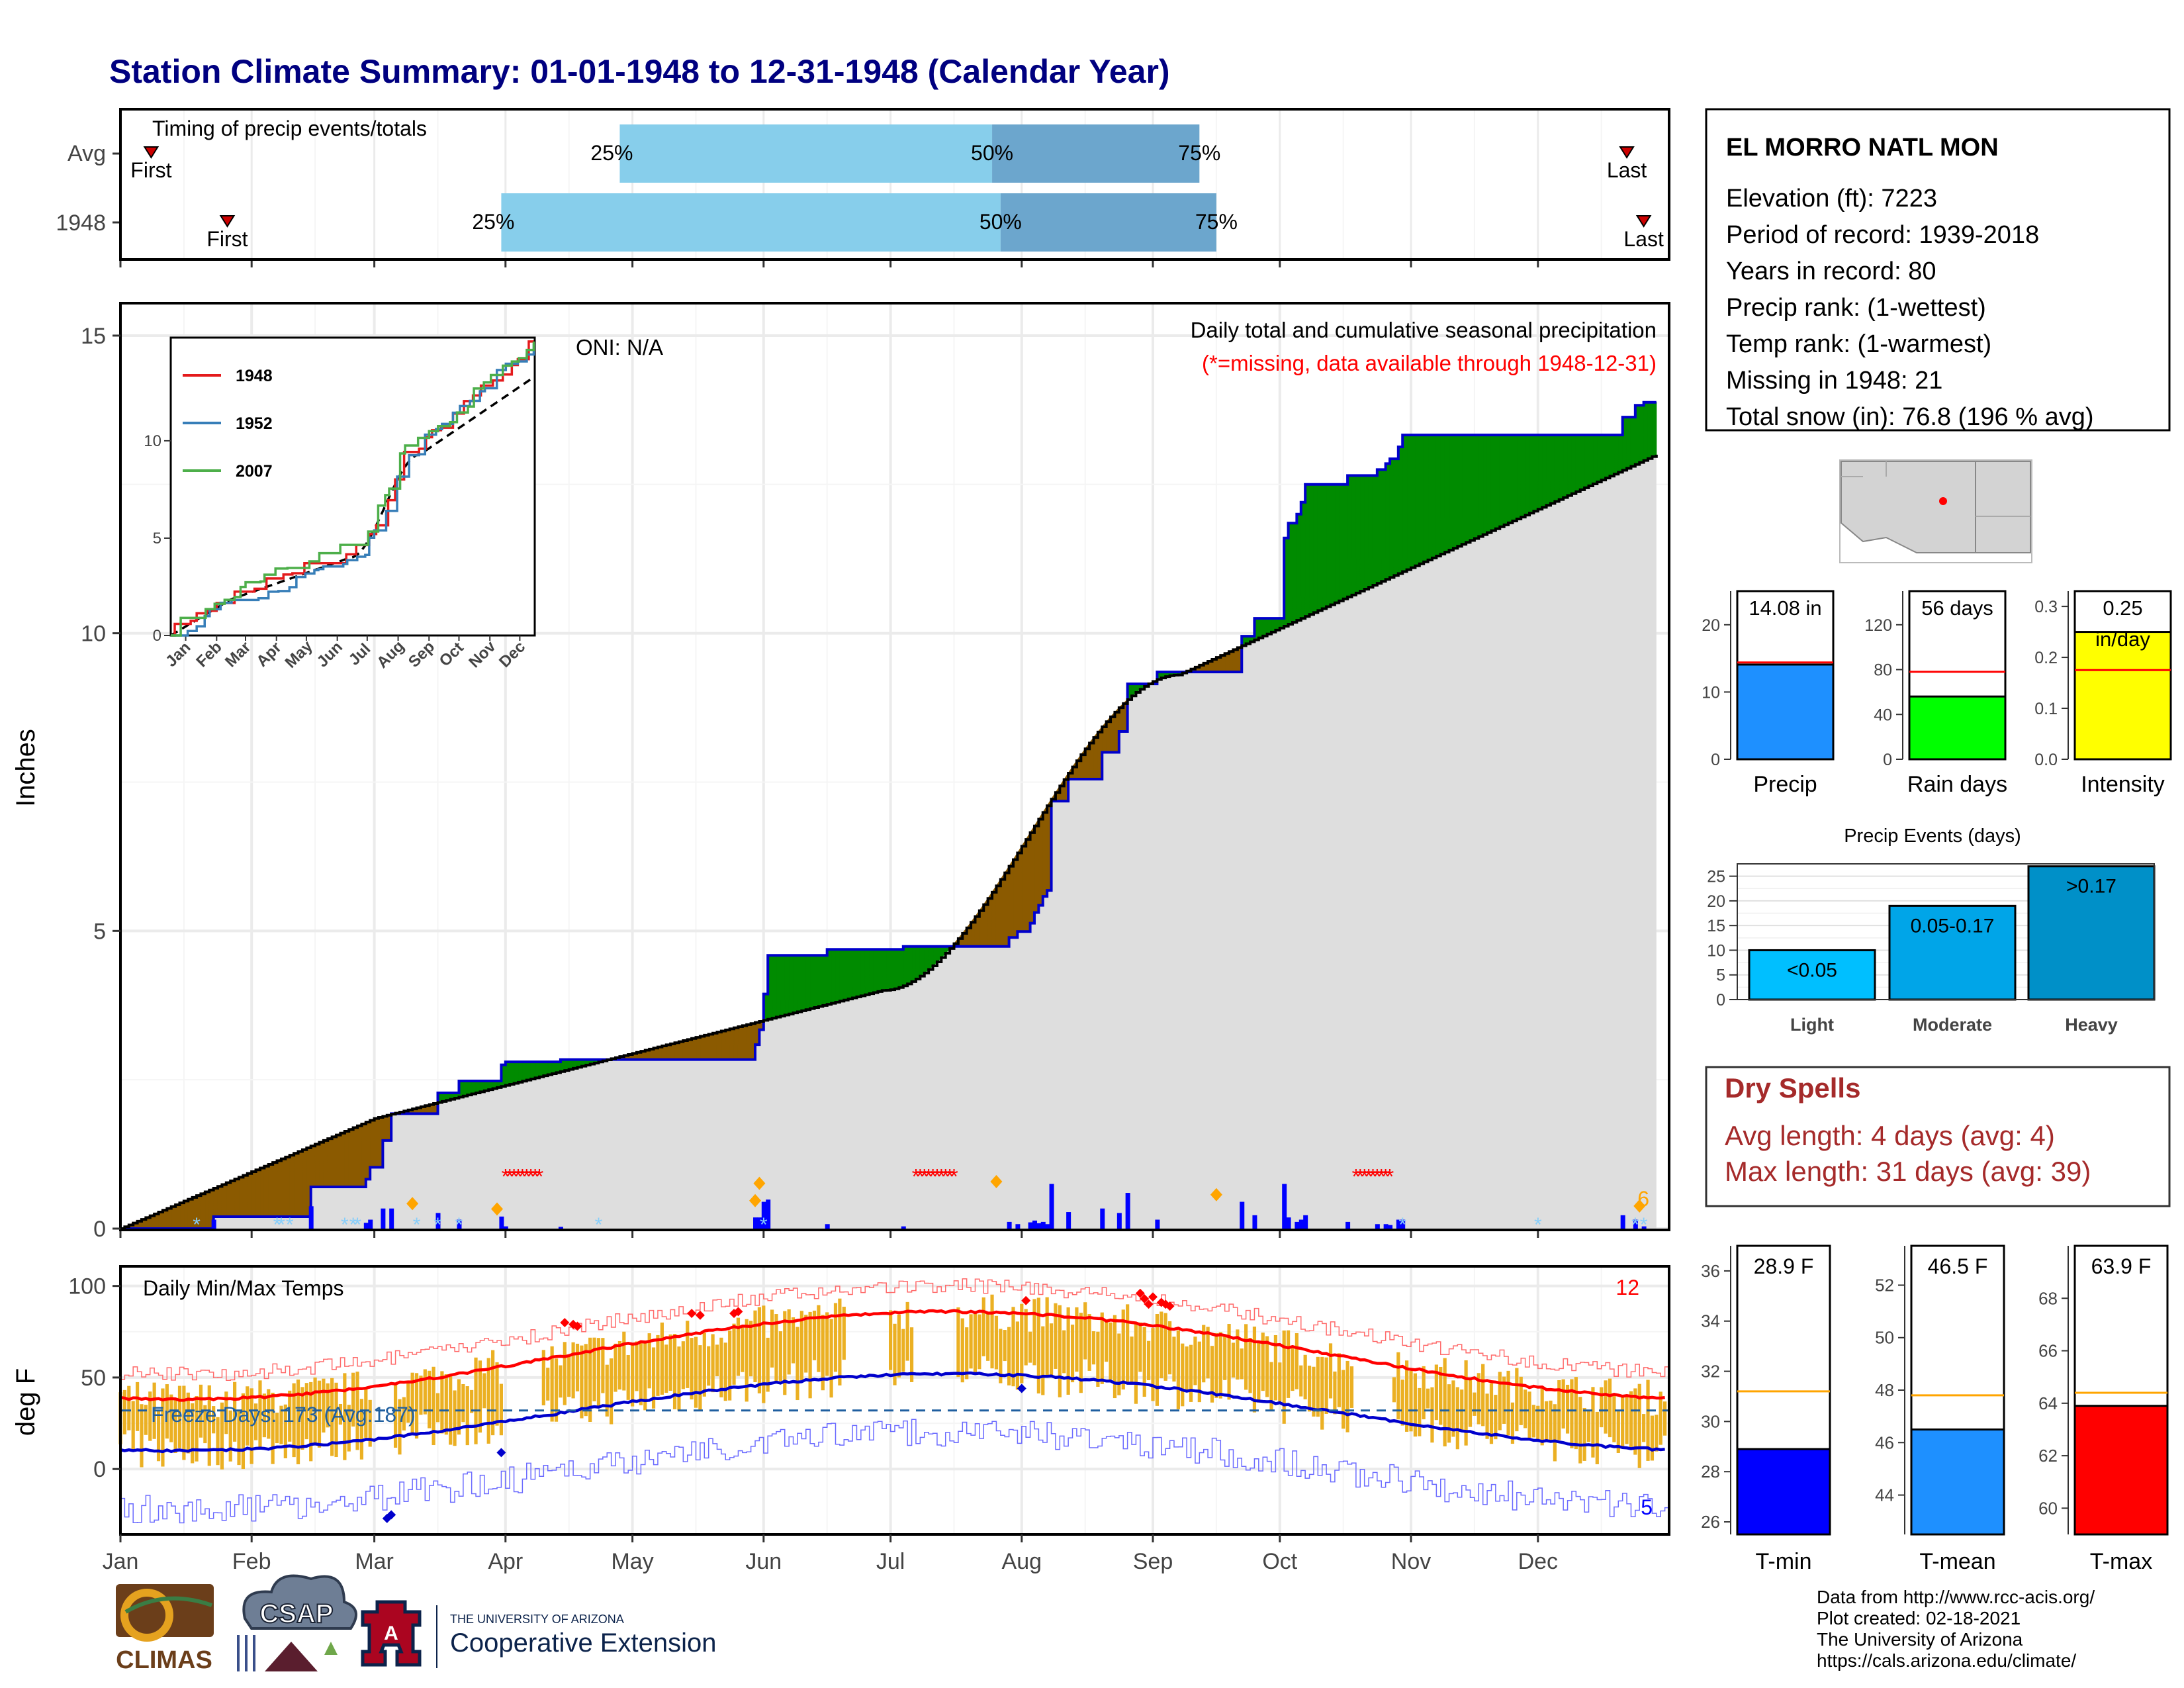  I want to click on inset-legend-label: 1948, so click(255, 376).